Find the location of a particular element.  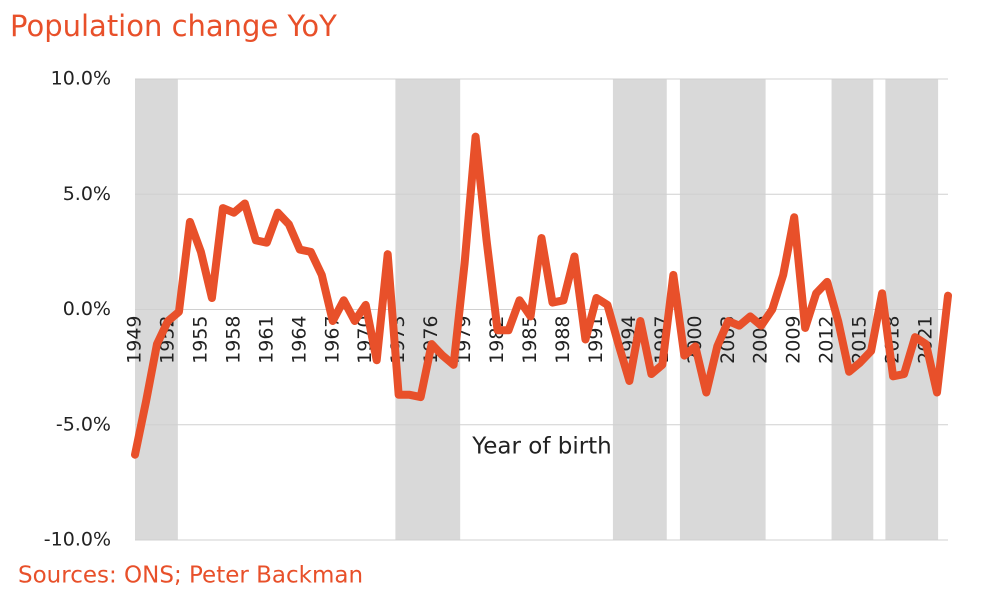

x-tick-label: 1949 is located at coordinates (135, 340).